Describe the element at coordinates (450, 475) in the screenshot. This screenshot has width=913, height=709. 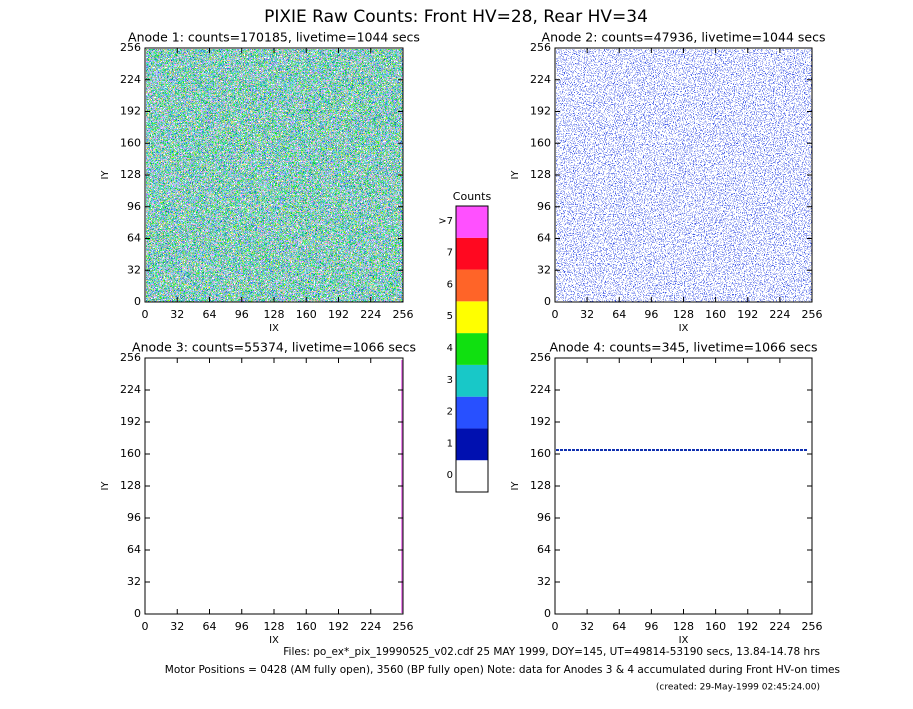
I see `colorbar-label: 0` at that location.